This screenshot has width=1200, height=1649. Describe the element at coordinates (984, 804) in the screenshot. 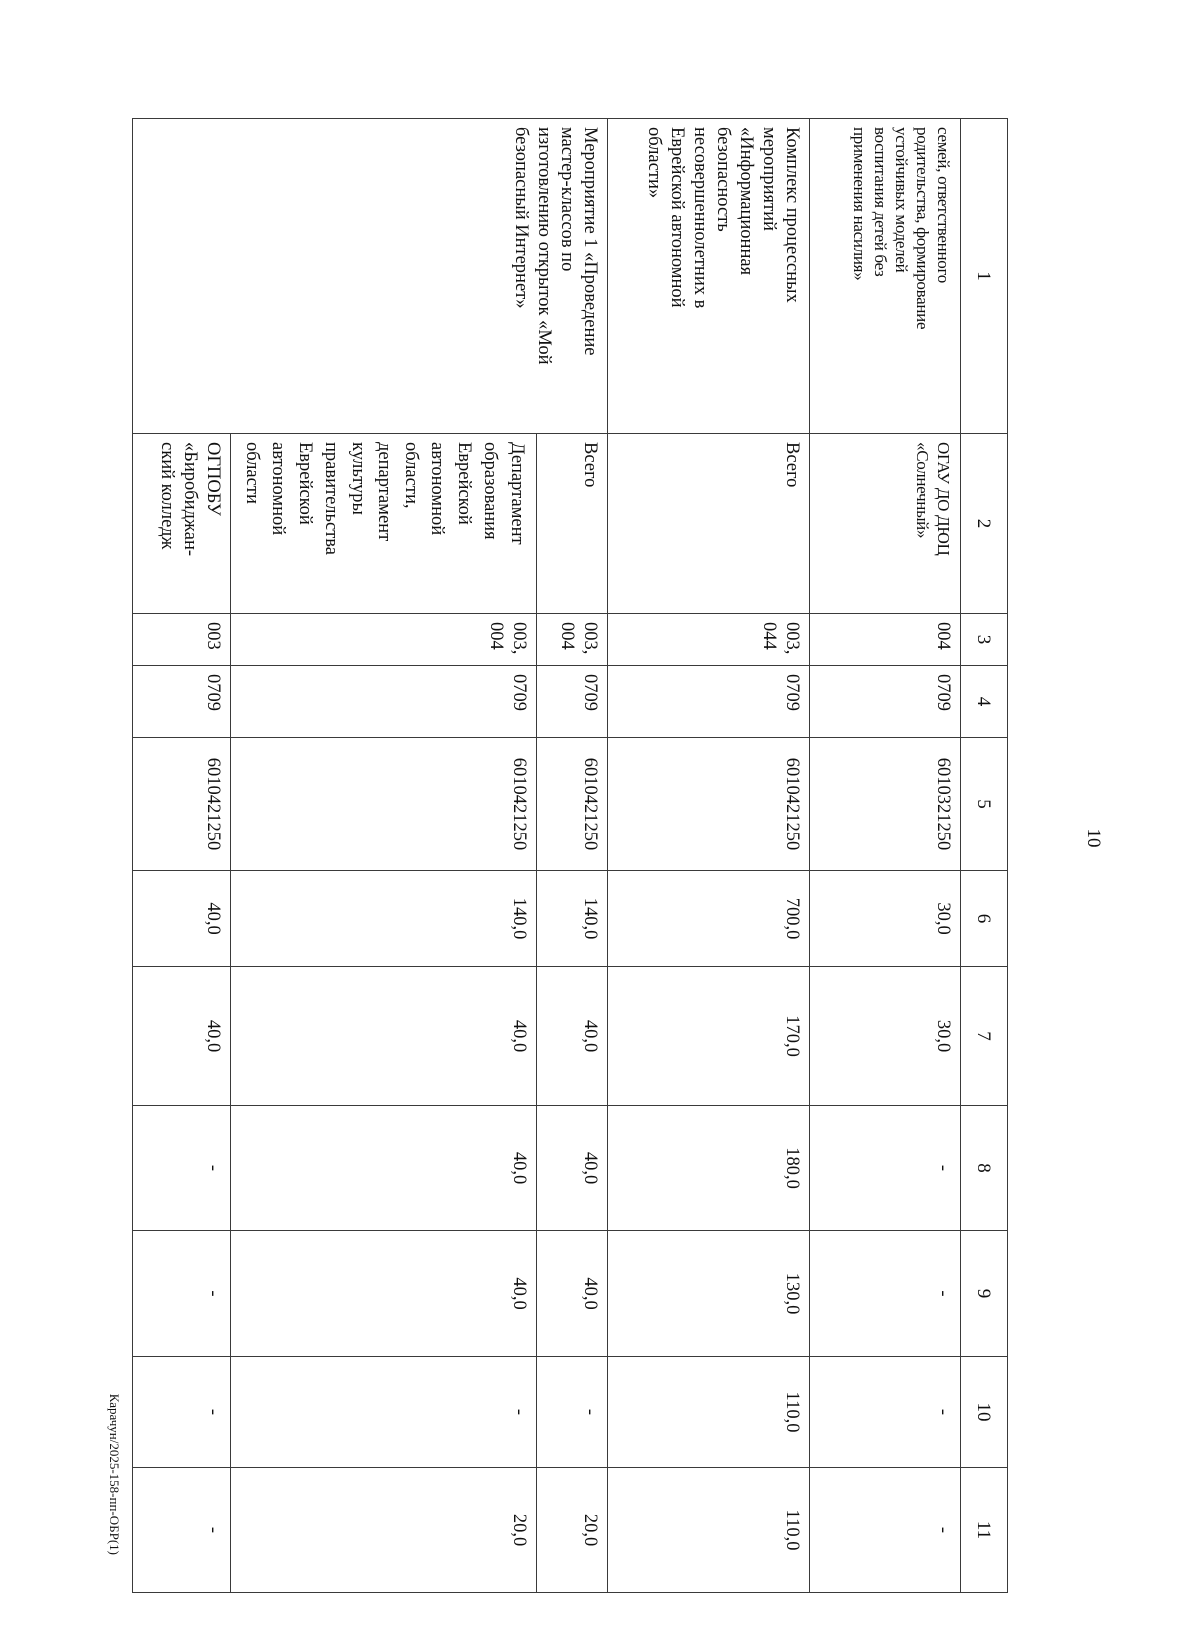

I see `header-cell: 5` at that location.